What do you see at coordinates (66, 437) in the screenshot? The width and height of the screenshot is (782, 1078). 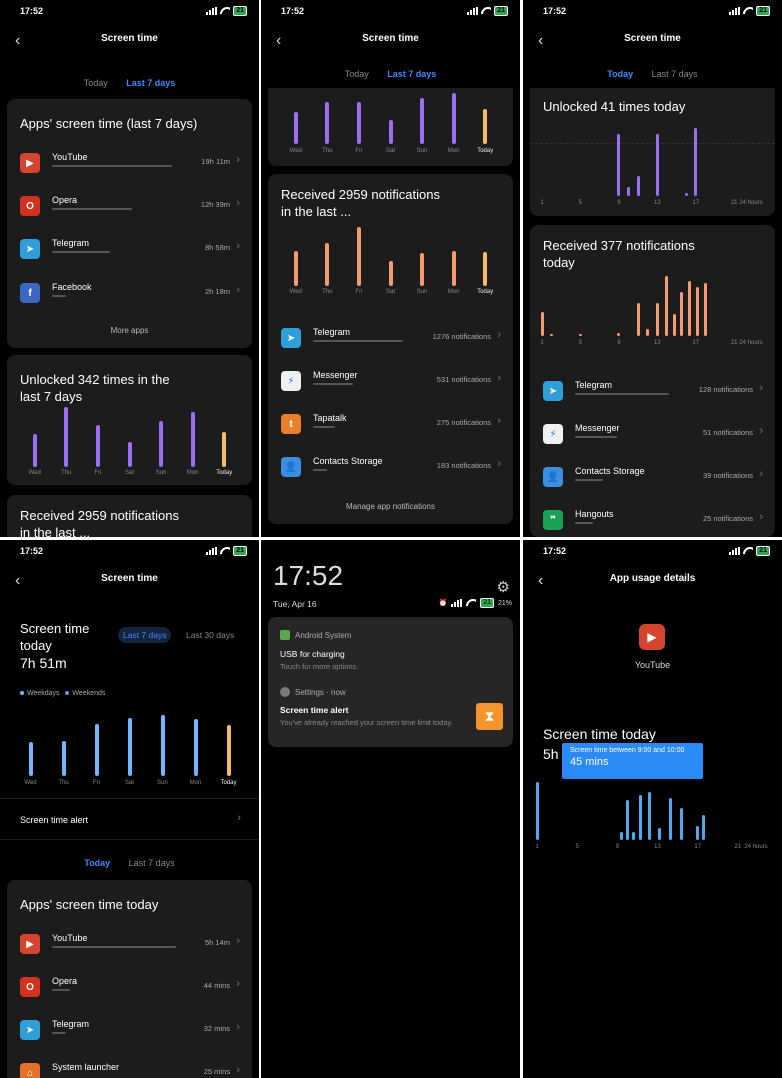 I see `chart-bar-thu` at bounding box center [66, 437].